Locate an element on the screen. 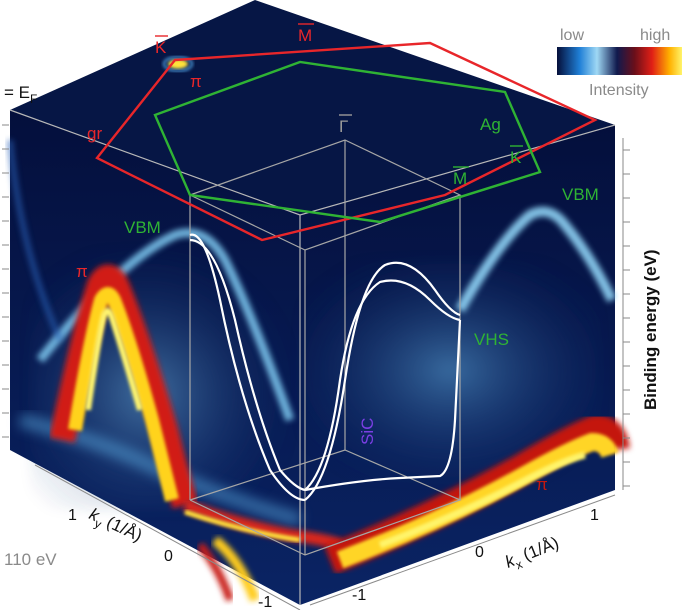  left-pi-band-yellow is located at coordinates (123, 394).